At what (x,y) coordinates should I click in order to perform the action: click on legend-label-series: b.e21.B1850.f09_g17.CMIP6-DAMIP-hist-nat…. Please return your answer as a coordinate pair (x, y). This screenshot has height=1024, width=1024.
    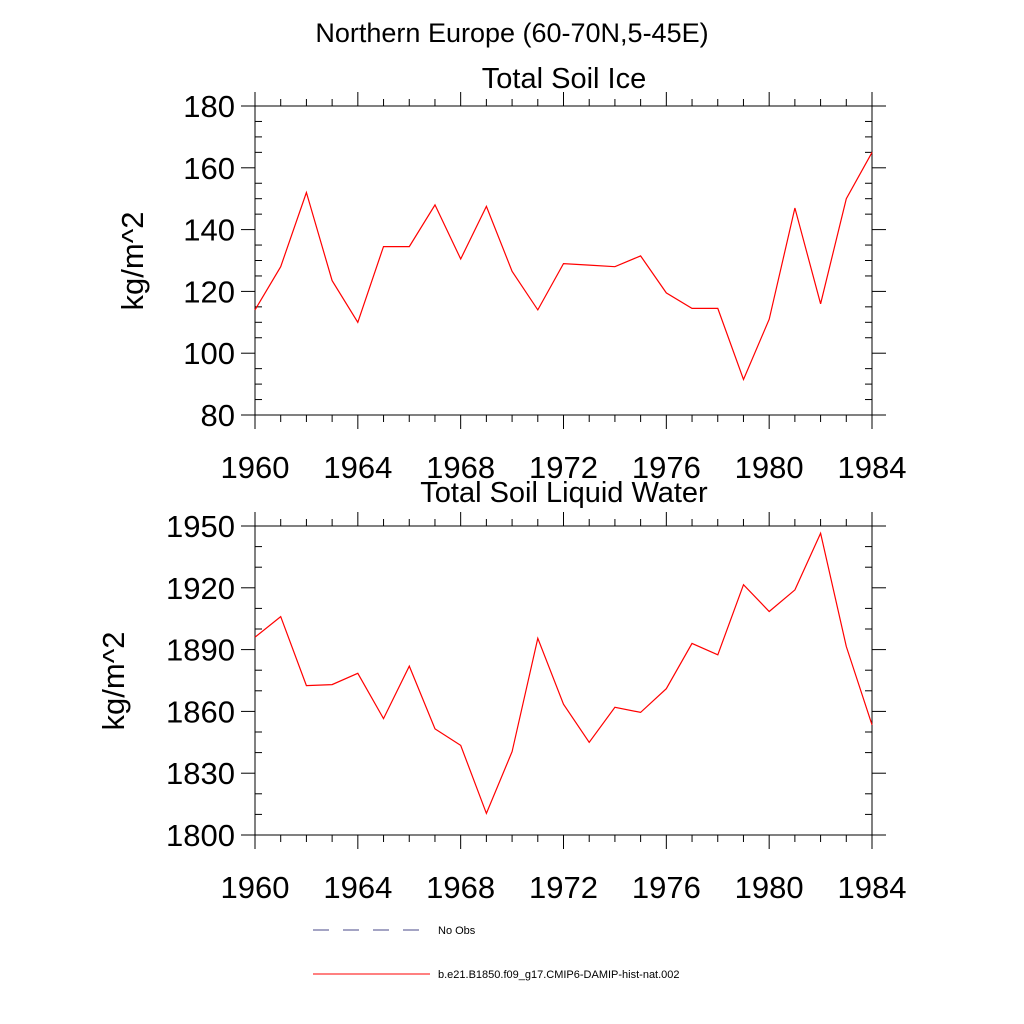
    Looking at the image, I should click on (559, 975).